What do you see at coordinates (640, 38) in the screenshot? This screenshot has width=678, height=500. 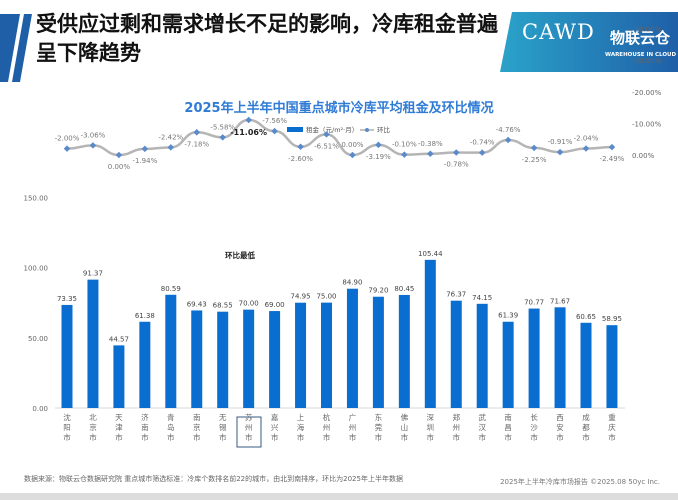 I see `wic-logo-text: 物联云仓` at bounding box center [640, 38].